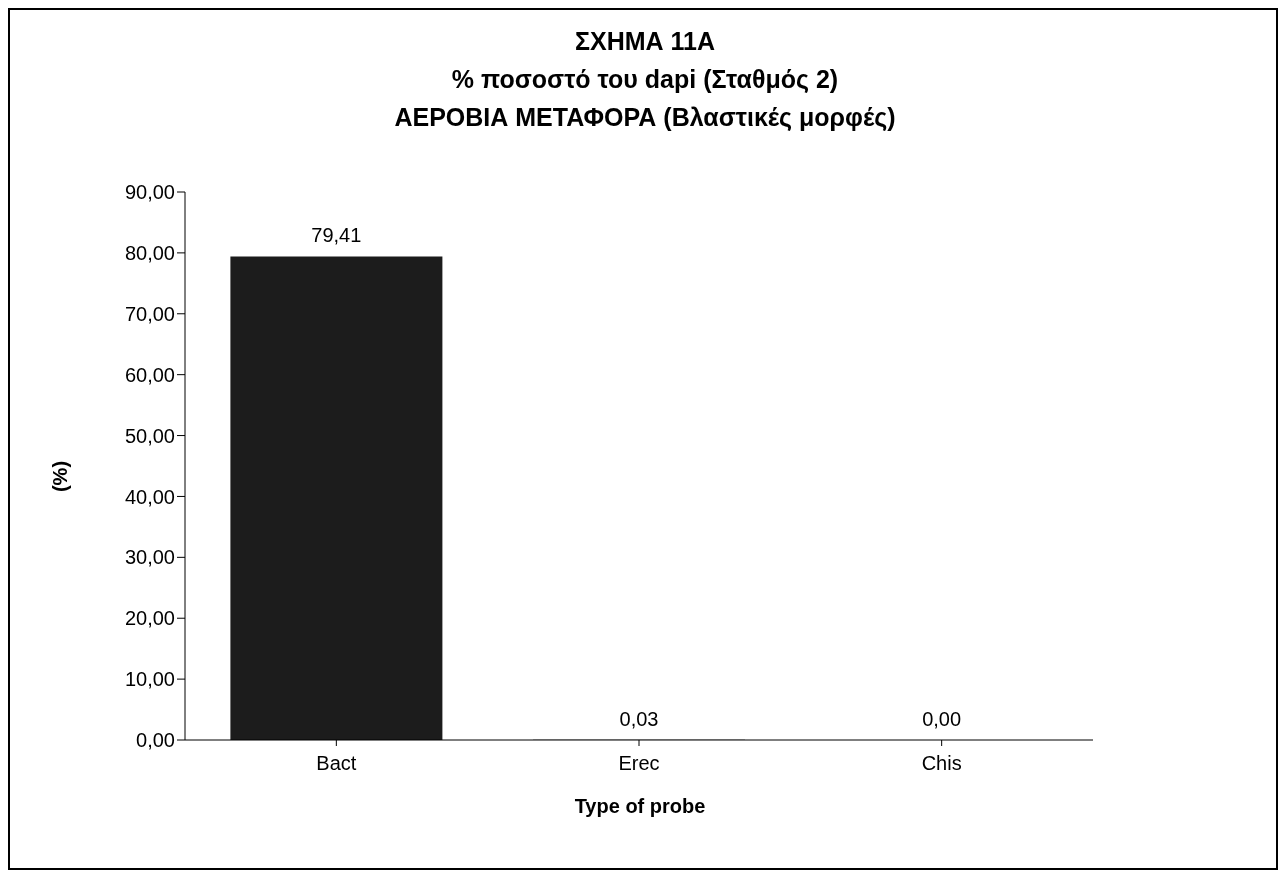 The height and width of the screenshot is (877, 1286). Describe the element at coordinates (149, 313) in the screenshot. I see `y-tick-label: 70,00` at that location.